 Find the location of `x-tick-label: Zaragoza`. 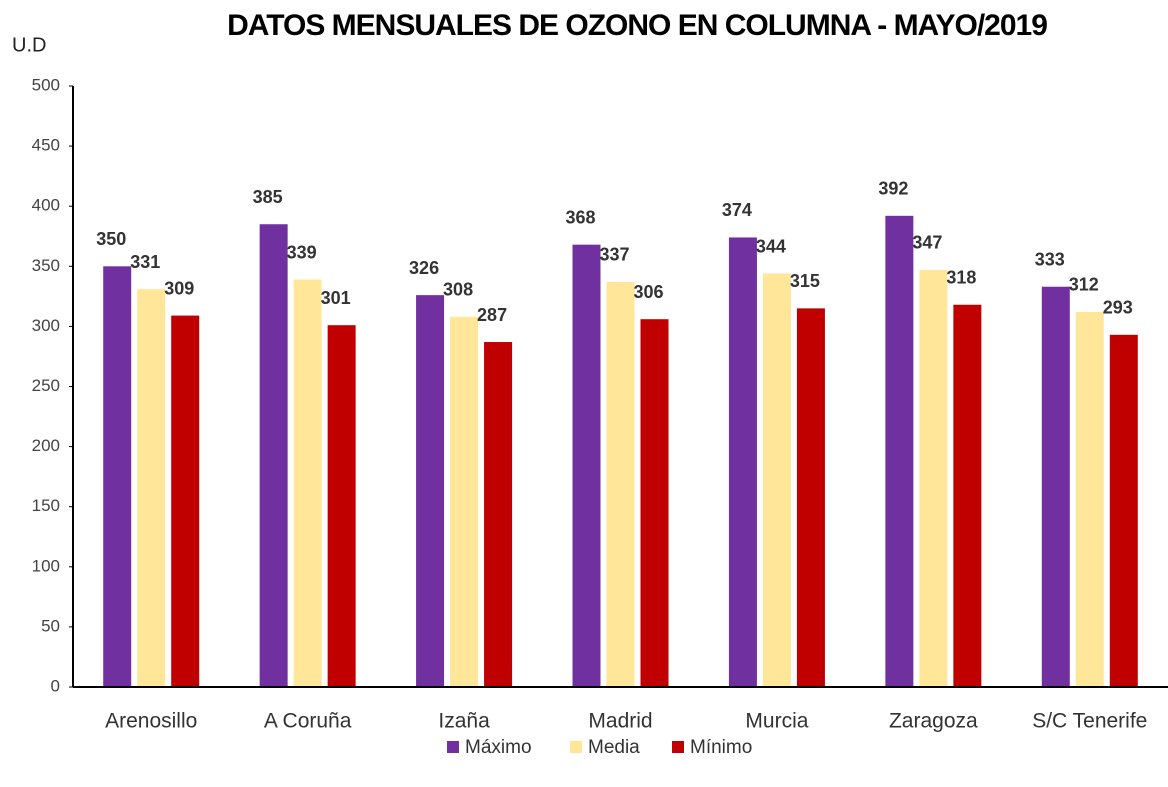

x-tick-label: Zaragoza is located at coordinates (933, 721).